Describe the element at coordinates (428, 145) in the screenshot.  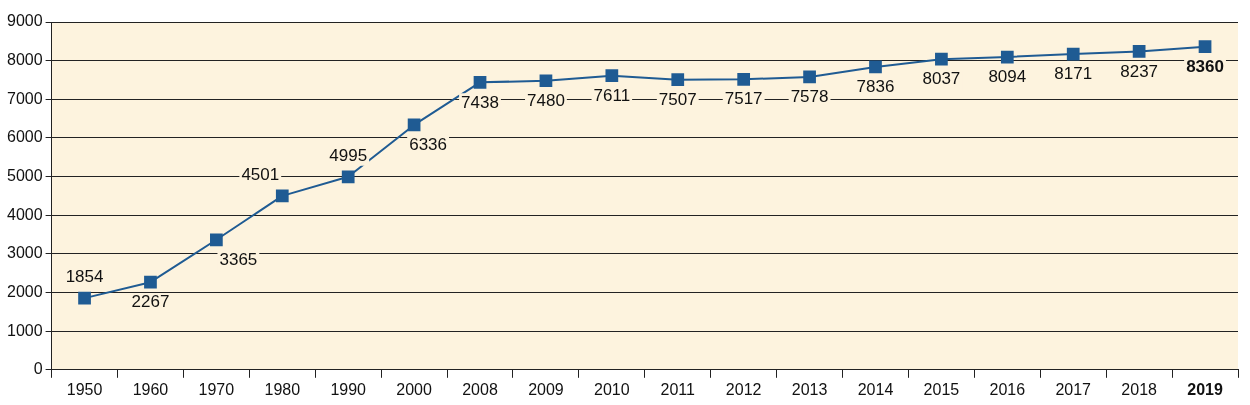
I see `data-label: 6336` at that location.